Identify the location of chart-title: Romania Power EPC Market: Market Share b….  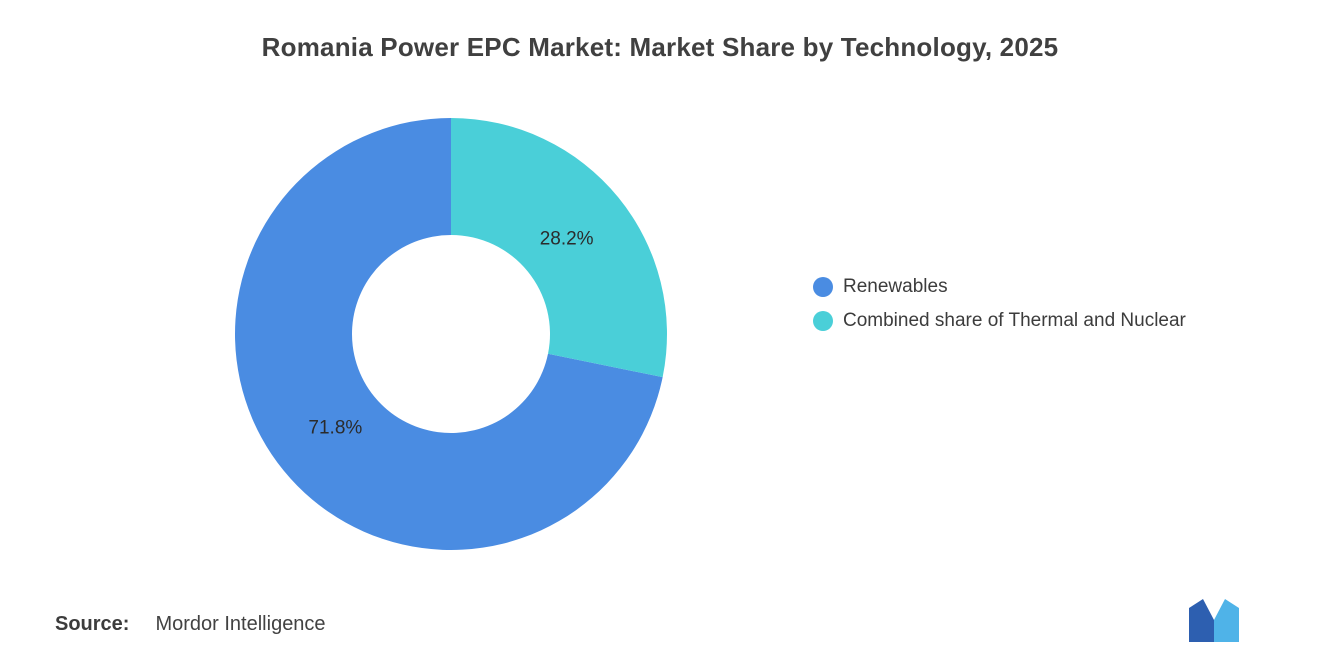
(660, 47).